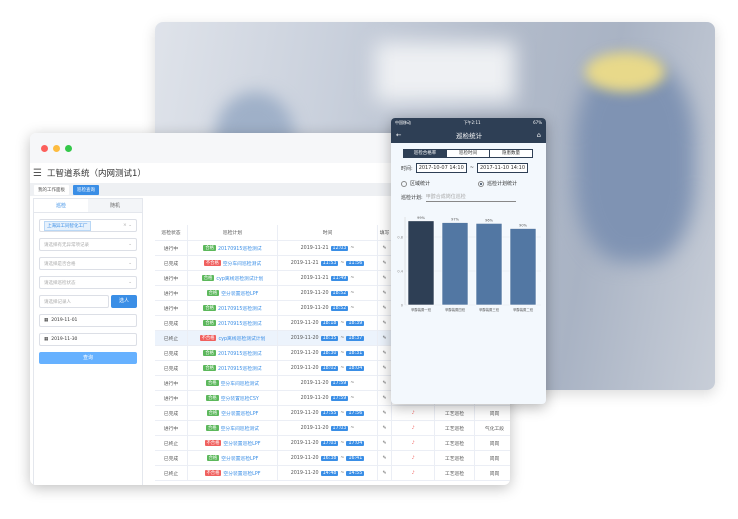  I want to click on org-chip: 上海异工同智化工厂, so click(67, 225).